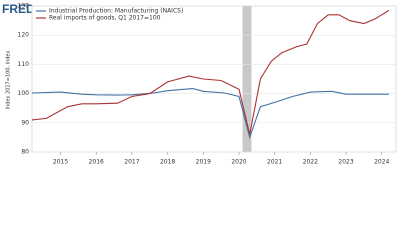 The height and width of the screenshot is (240, 400). I want to click on y-tick-label: 100, so click(24, 93).